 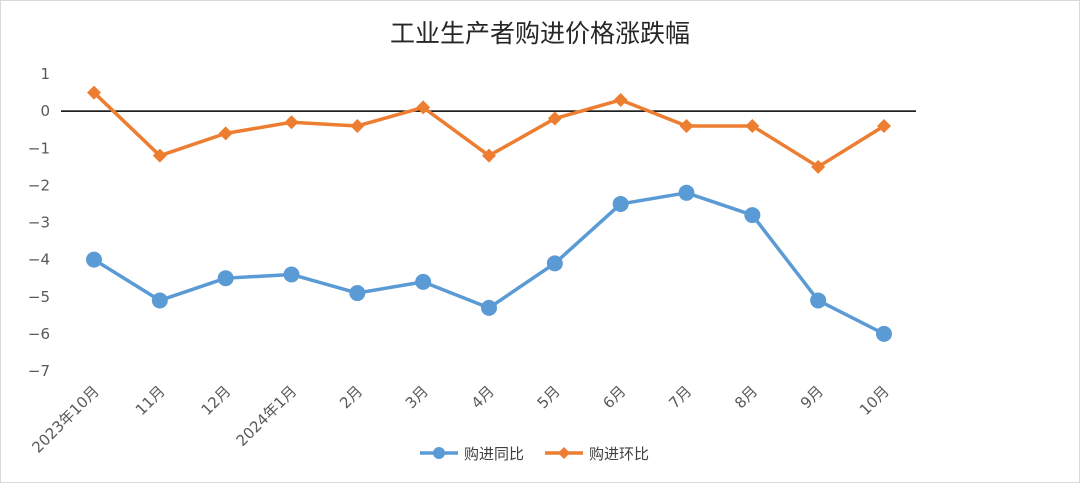 I want to click on x-tick-label: 4月, so click(x=483, y=397).